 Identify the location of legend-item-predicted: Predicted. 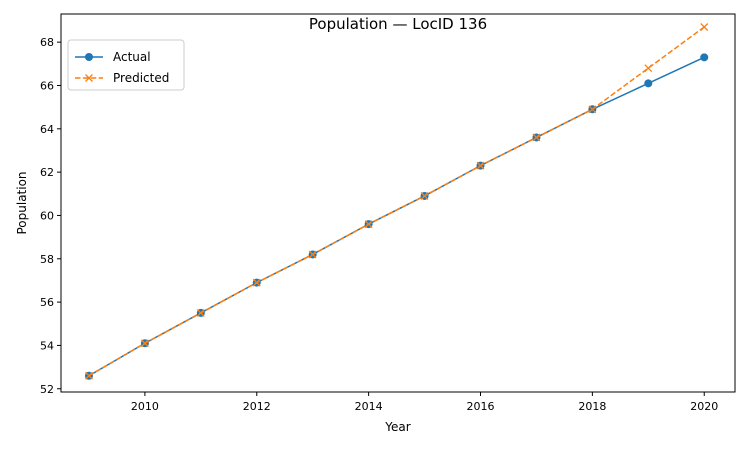
(122, 78).